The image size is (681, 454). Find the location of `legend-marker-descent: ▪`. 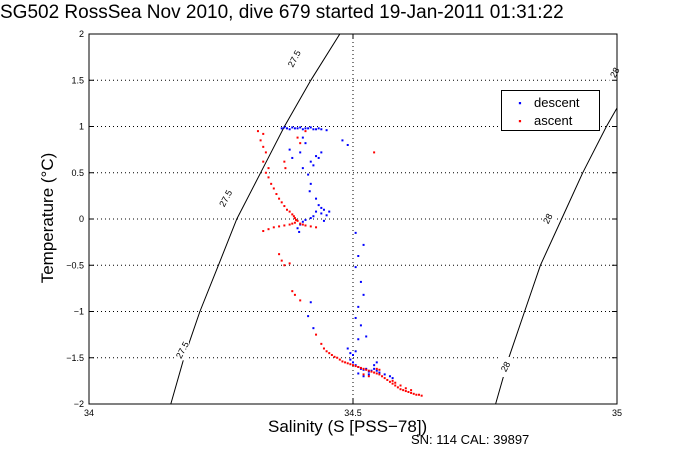

legend-marker-descent: ▪ is located at coordinates (520, 102).